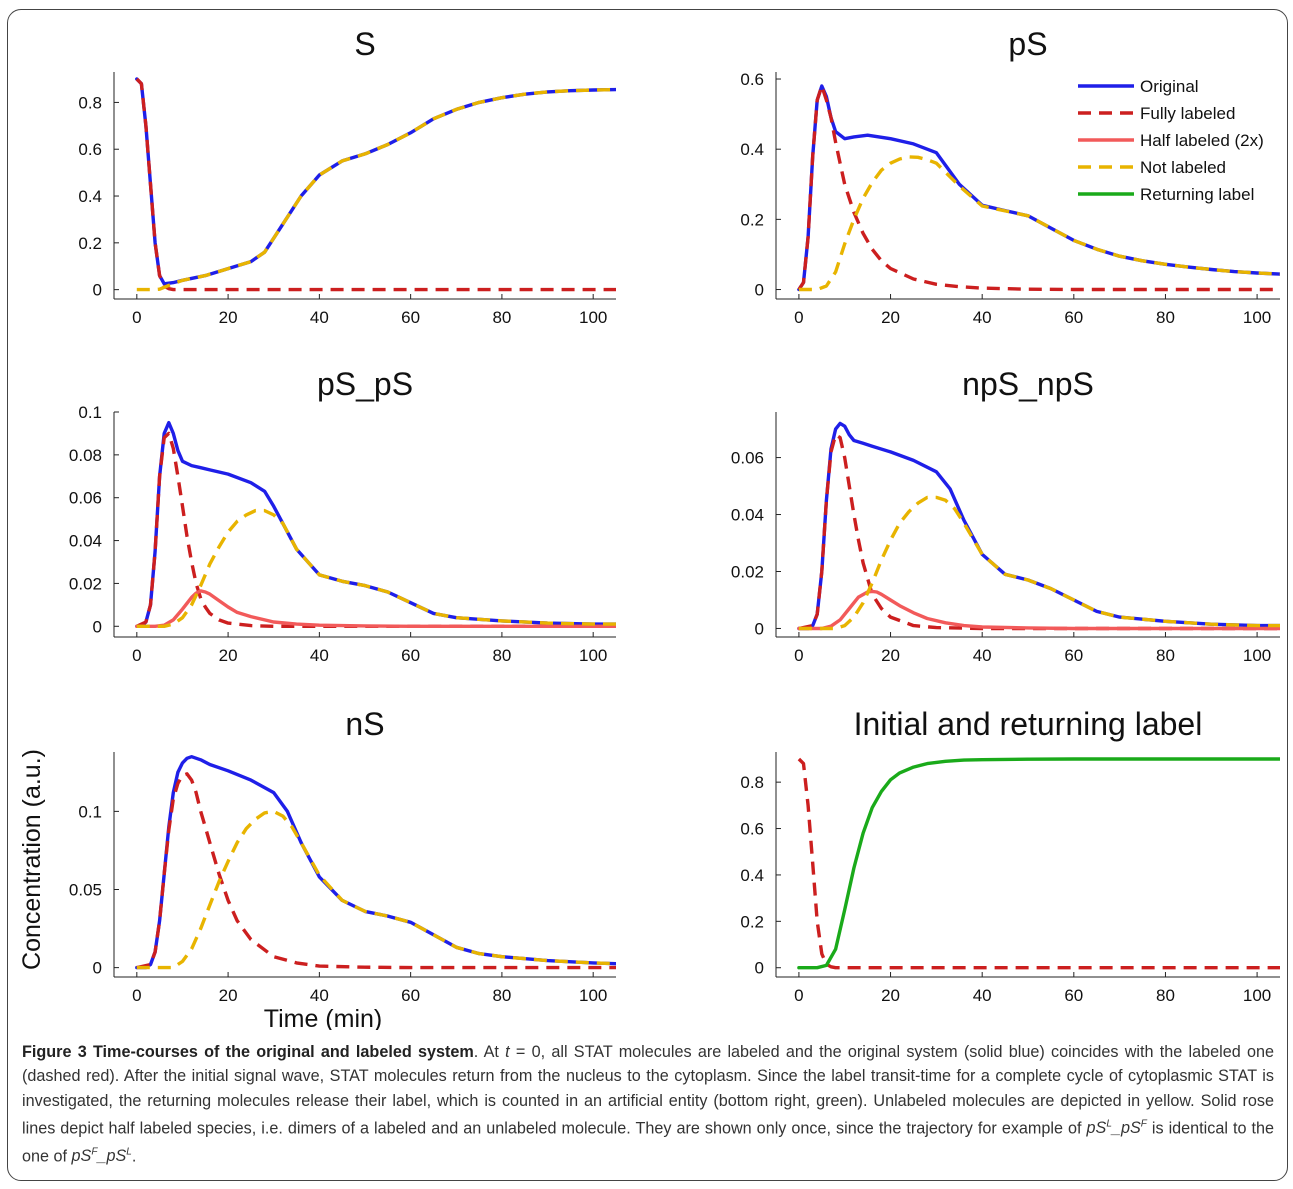  What do you see at coordinates (747, 458) in the screenshot?
I see `y-tick-label: 0.06` at bounding box center [747, 458].